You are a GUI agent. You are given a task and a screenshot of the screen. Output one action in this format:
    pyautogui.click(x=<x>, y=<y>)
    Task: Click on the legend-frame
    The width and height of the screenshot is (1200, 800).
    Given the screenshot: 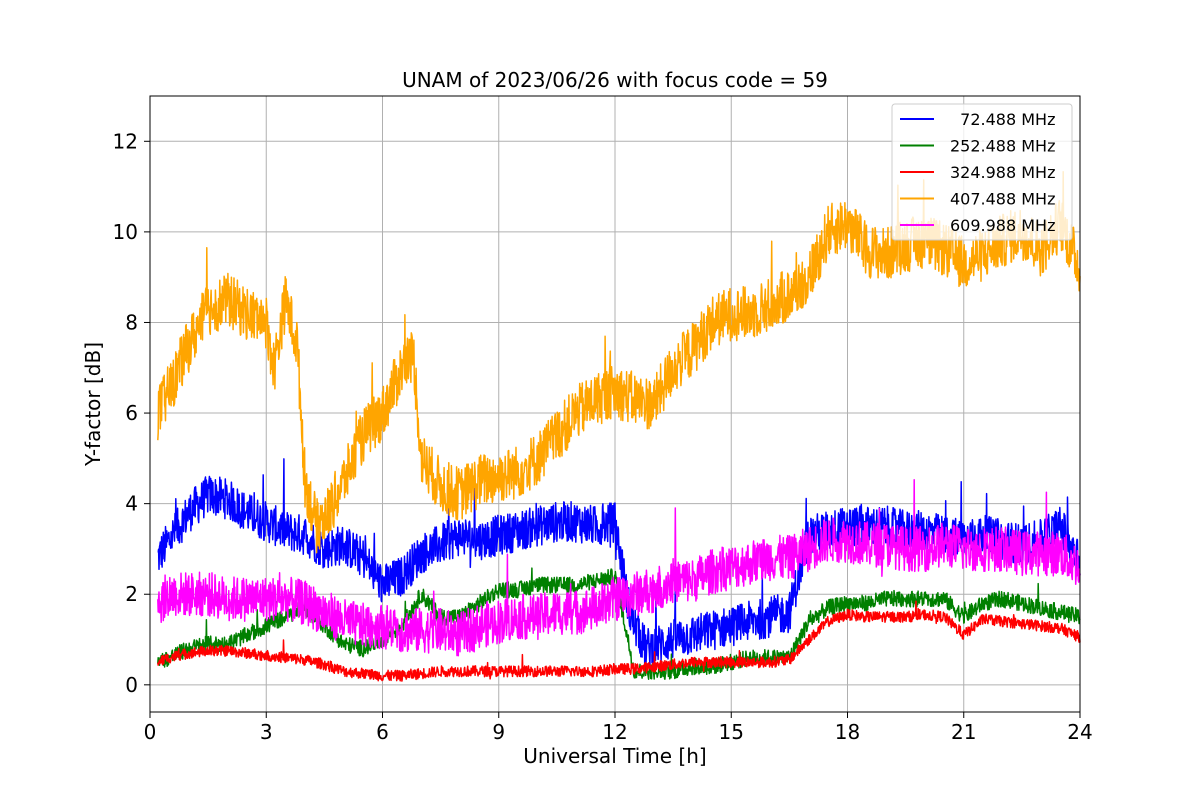 What is the action you would take?
    pyautogui.click(x=982, y=172)
    